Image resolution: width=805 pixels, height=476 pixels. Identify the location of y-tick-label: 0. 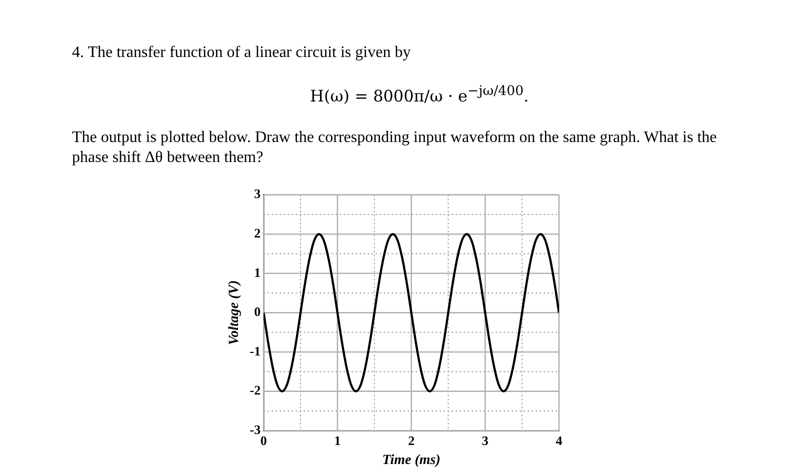
(257, 312).